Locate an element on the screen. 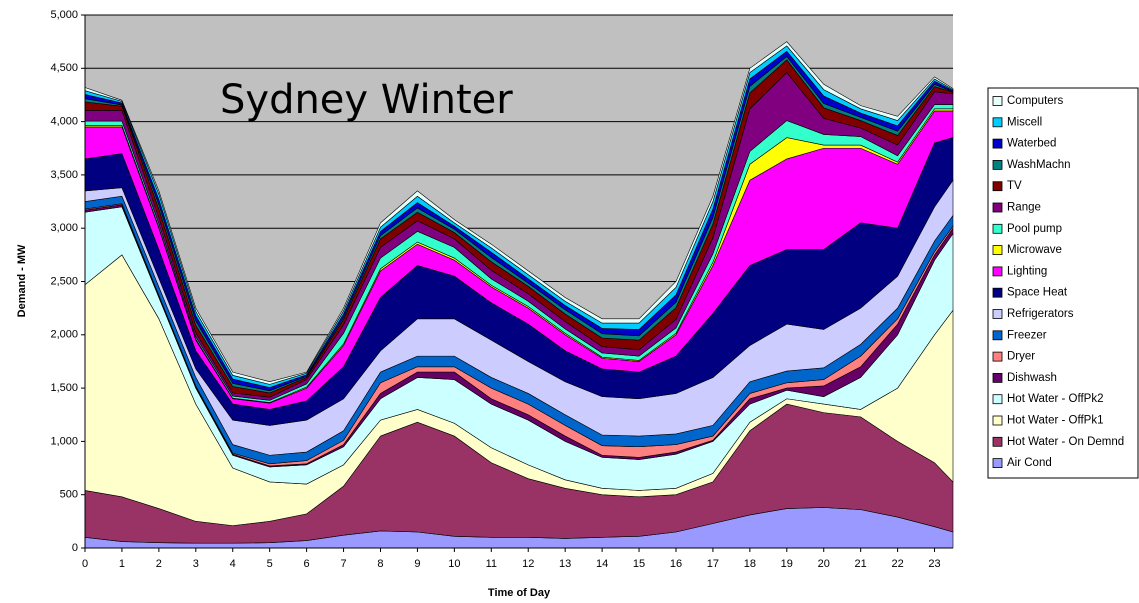 The image size is (1139, 603). legend-label: Computers is located at coordinates (1035, 101).